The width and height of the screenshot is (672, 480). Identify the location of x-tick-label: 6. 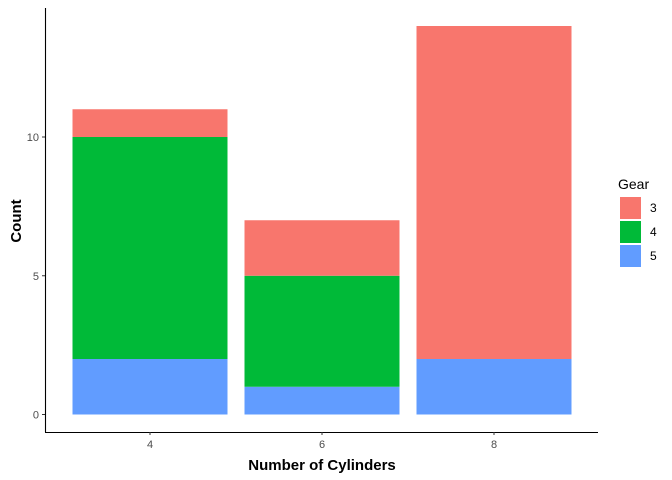
(322, 445).